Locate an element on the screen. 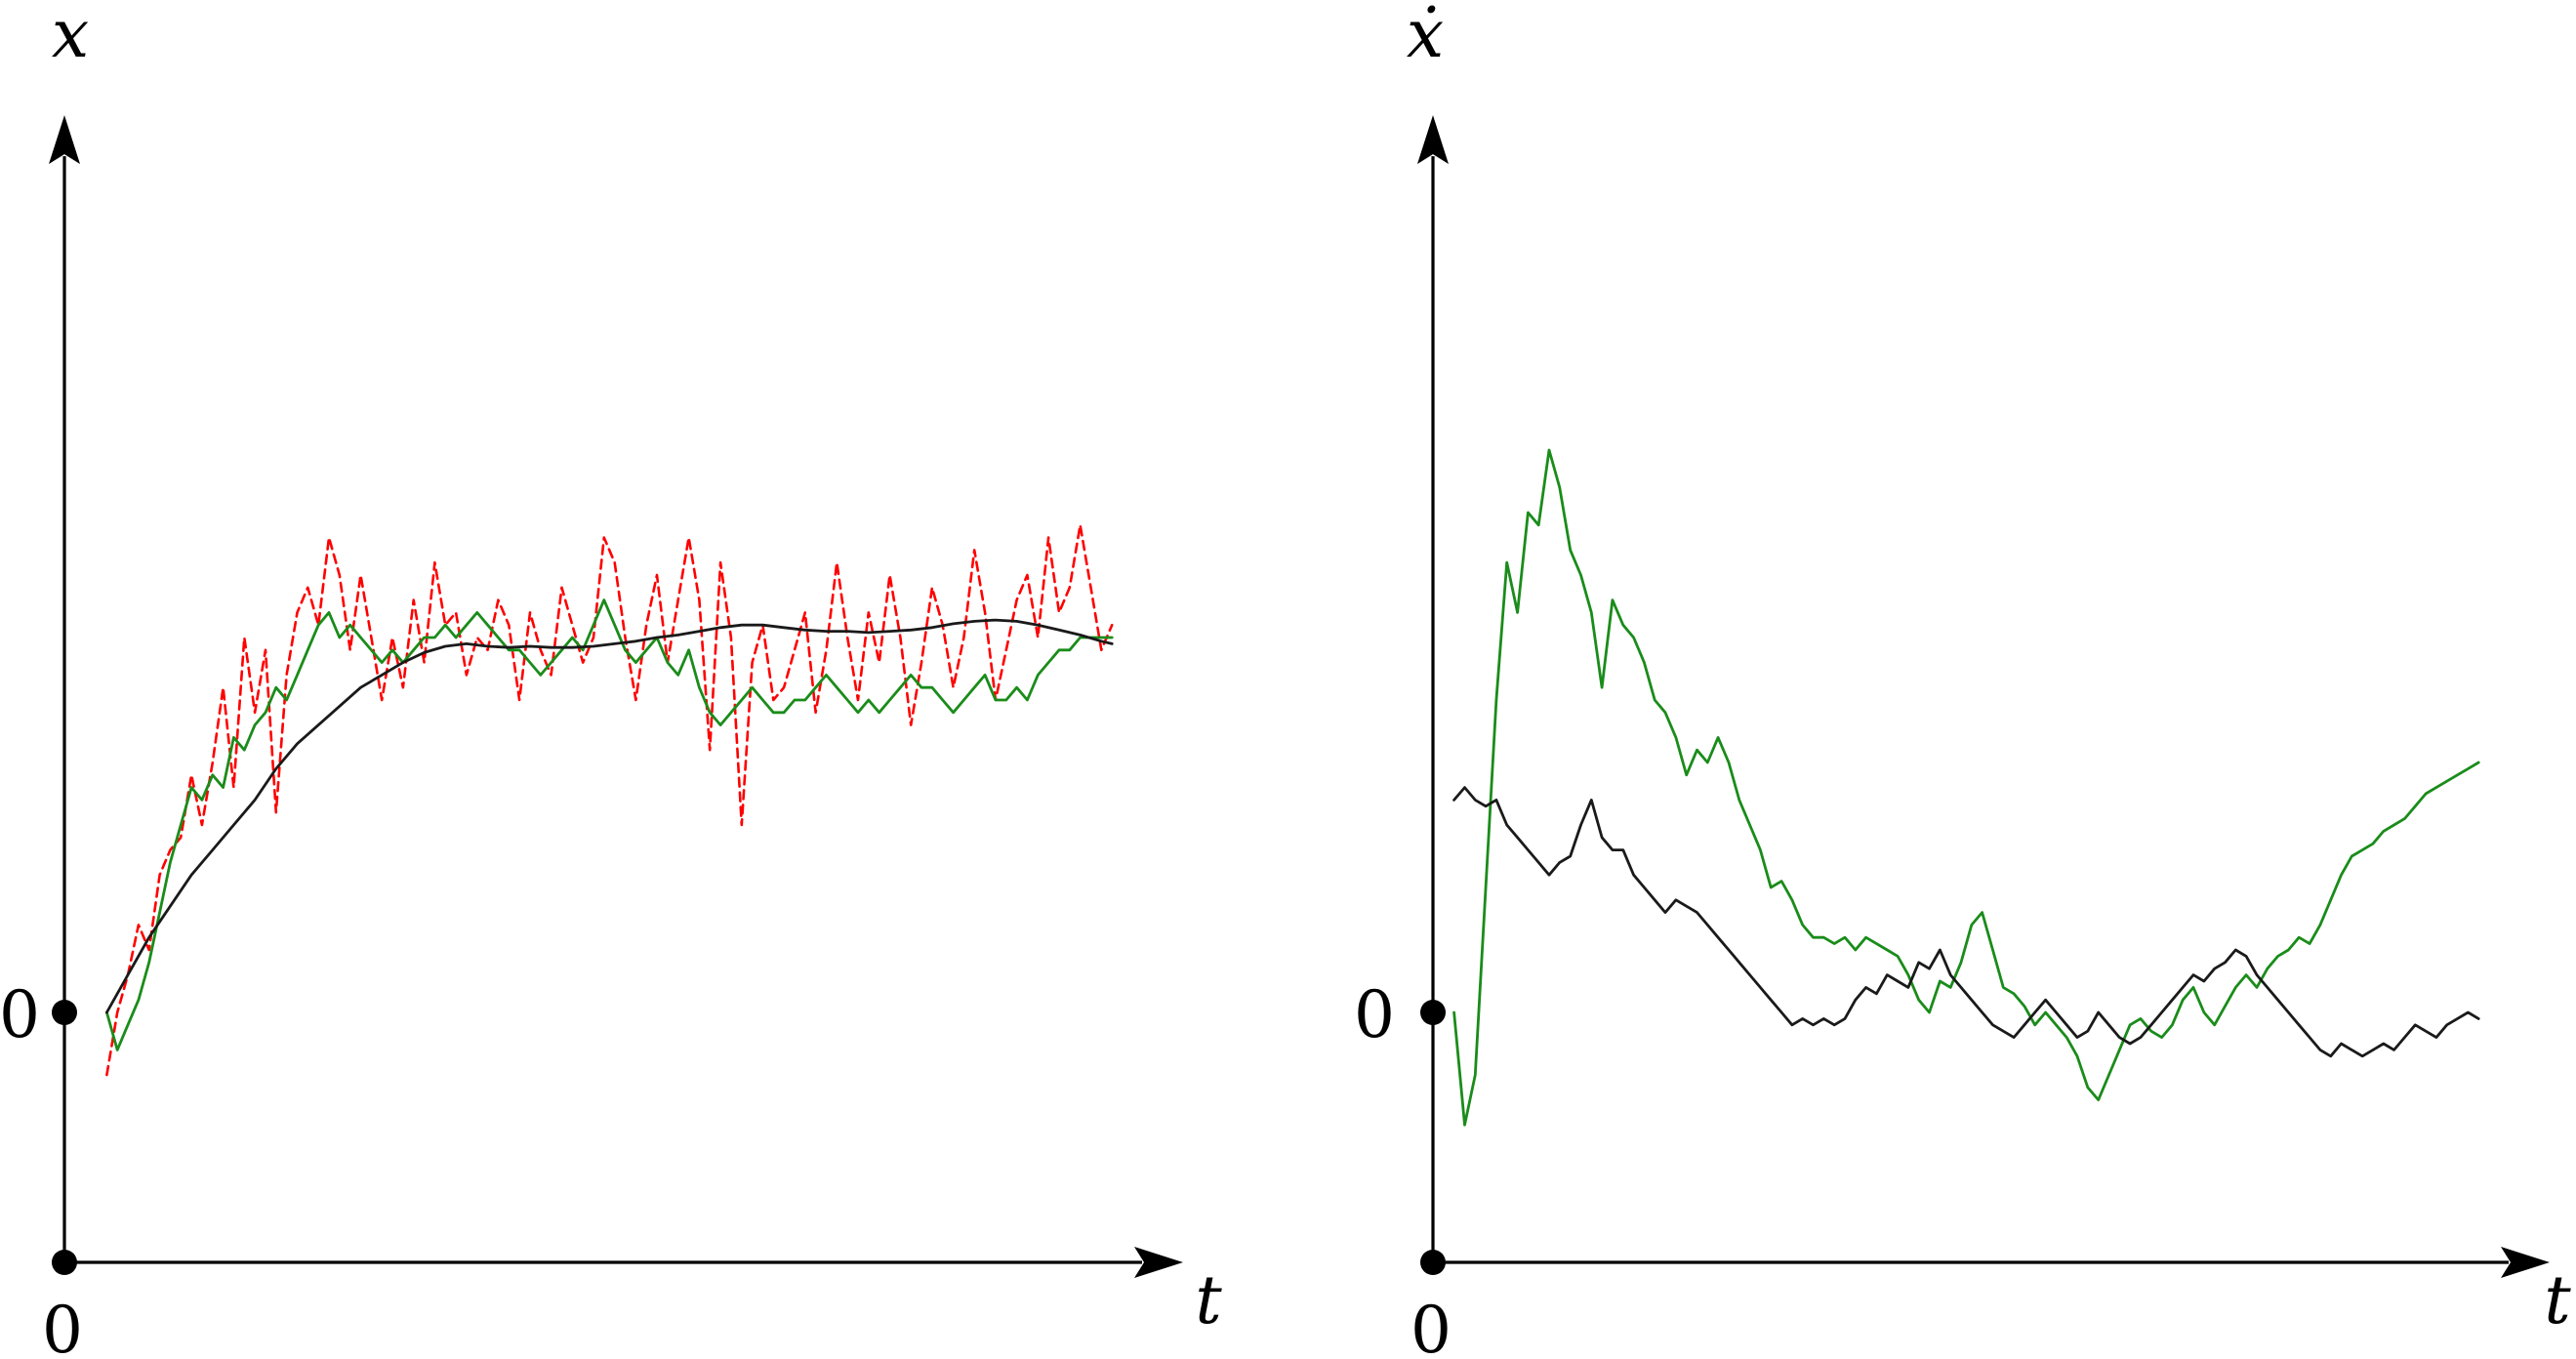 The height and width of the screenshot is (1359, 2576). left-x-axis-arrow is located at coordinates (1158, 1262).